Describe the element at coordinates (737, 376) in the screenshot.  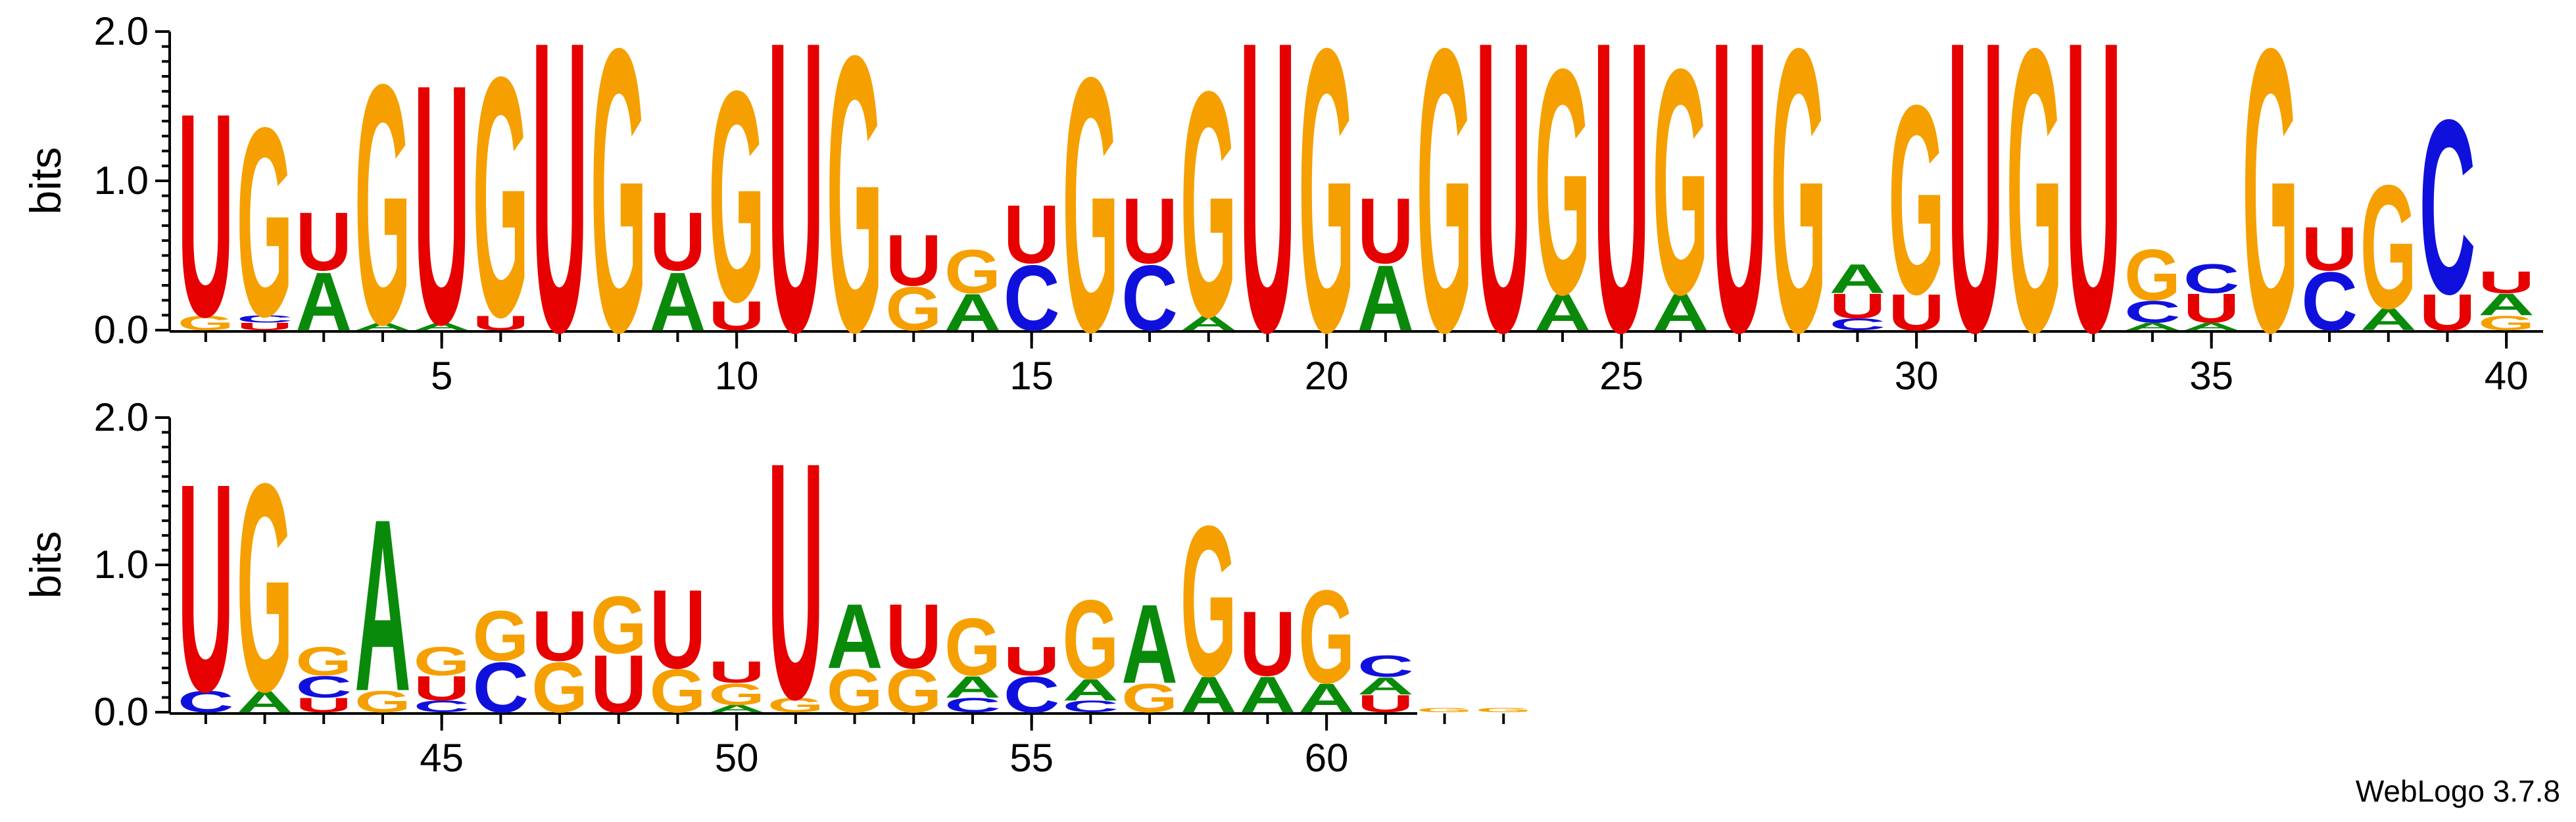
I see `x-tick-label: 10` at that location.